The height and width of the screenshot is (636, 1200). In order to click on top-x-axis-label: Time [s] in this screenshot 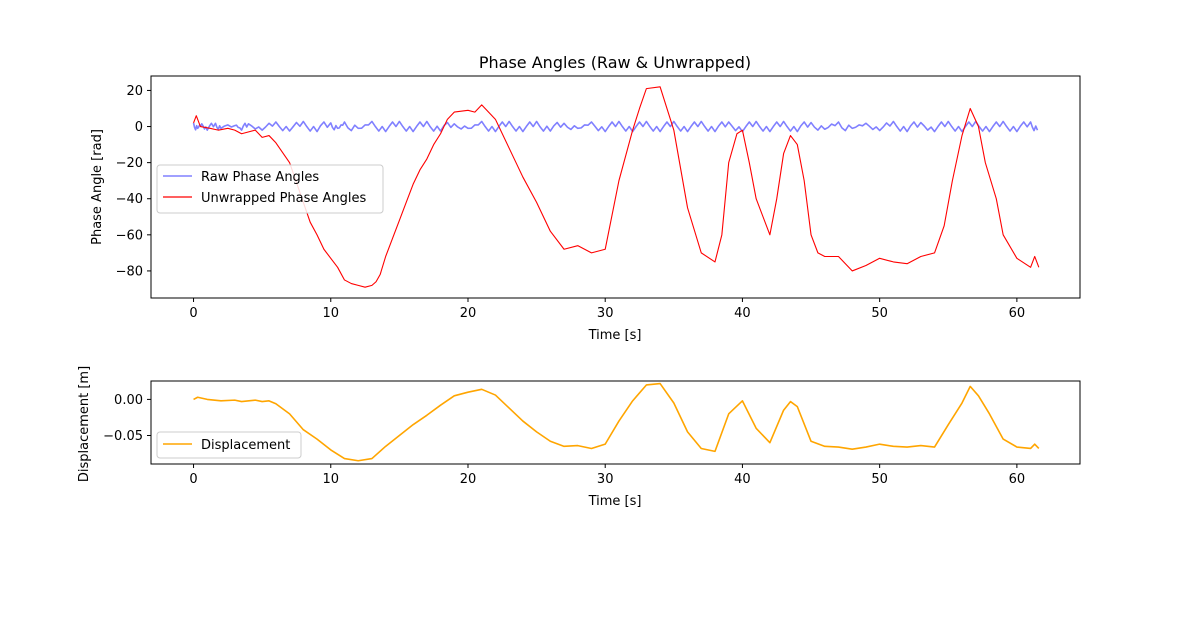, I will do `click(615, 335)`.